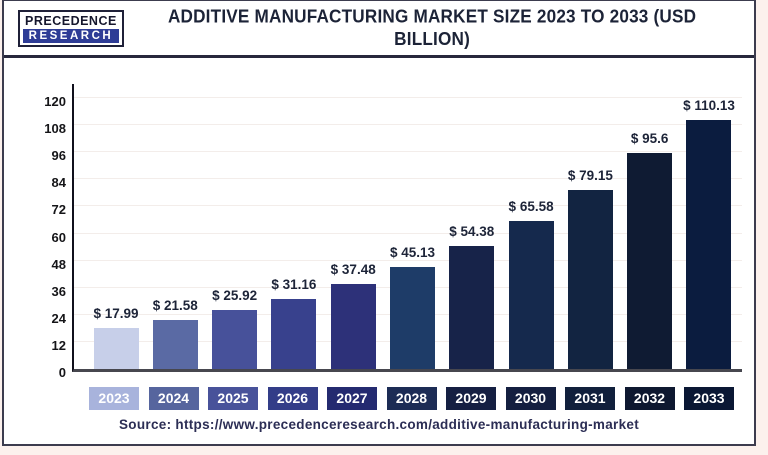 The image size is (768, 455). I want to click on x-label-2029: 2029, so click(471, 398).